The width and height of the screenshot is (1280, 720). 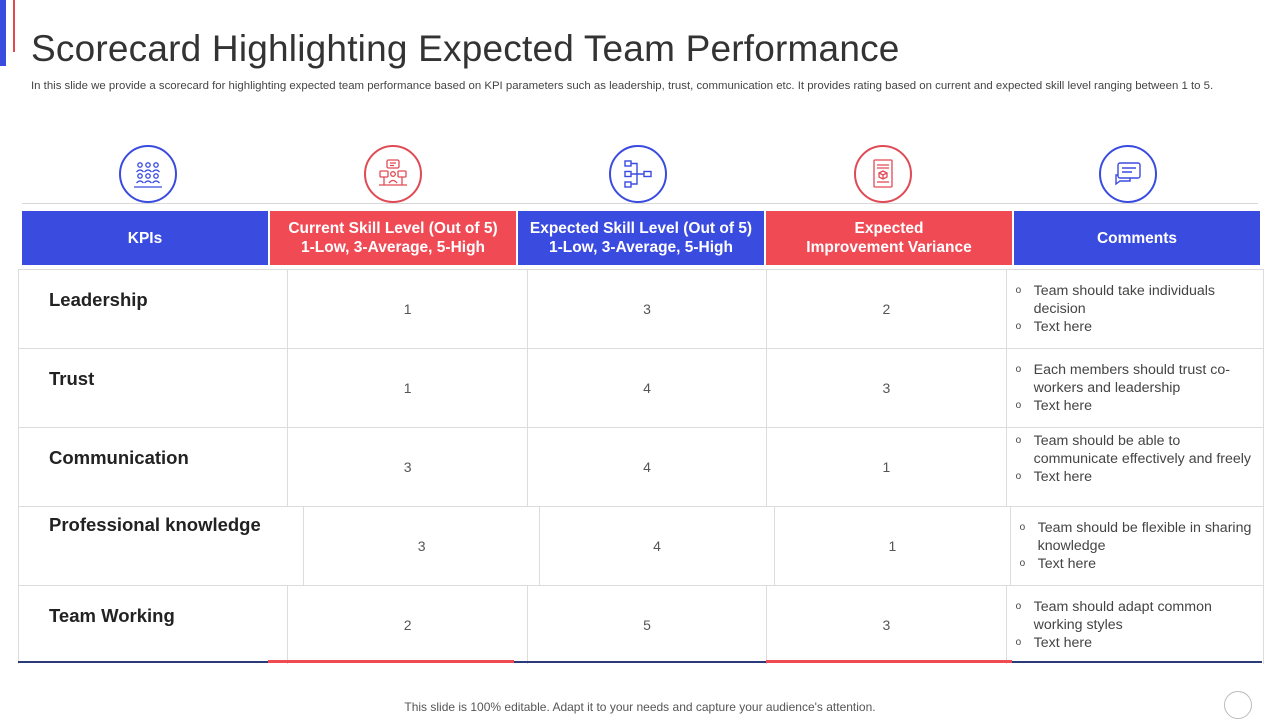 I want to click on current-skill-value: 2, so click(x=408, y=625).